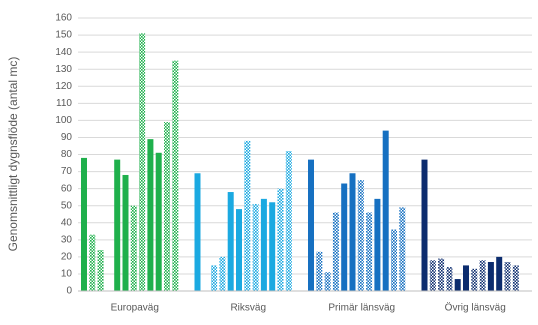 Image resolution: width=538 pixels, height=325 pixels. I want to click on y-tick-label: 110, so click(64, 103).